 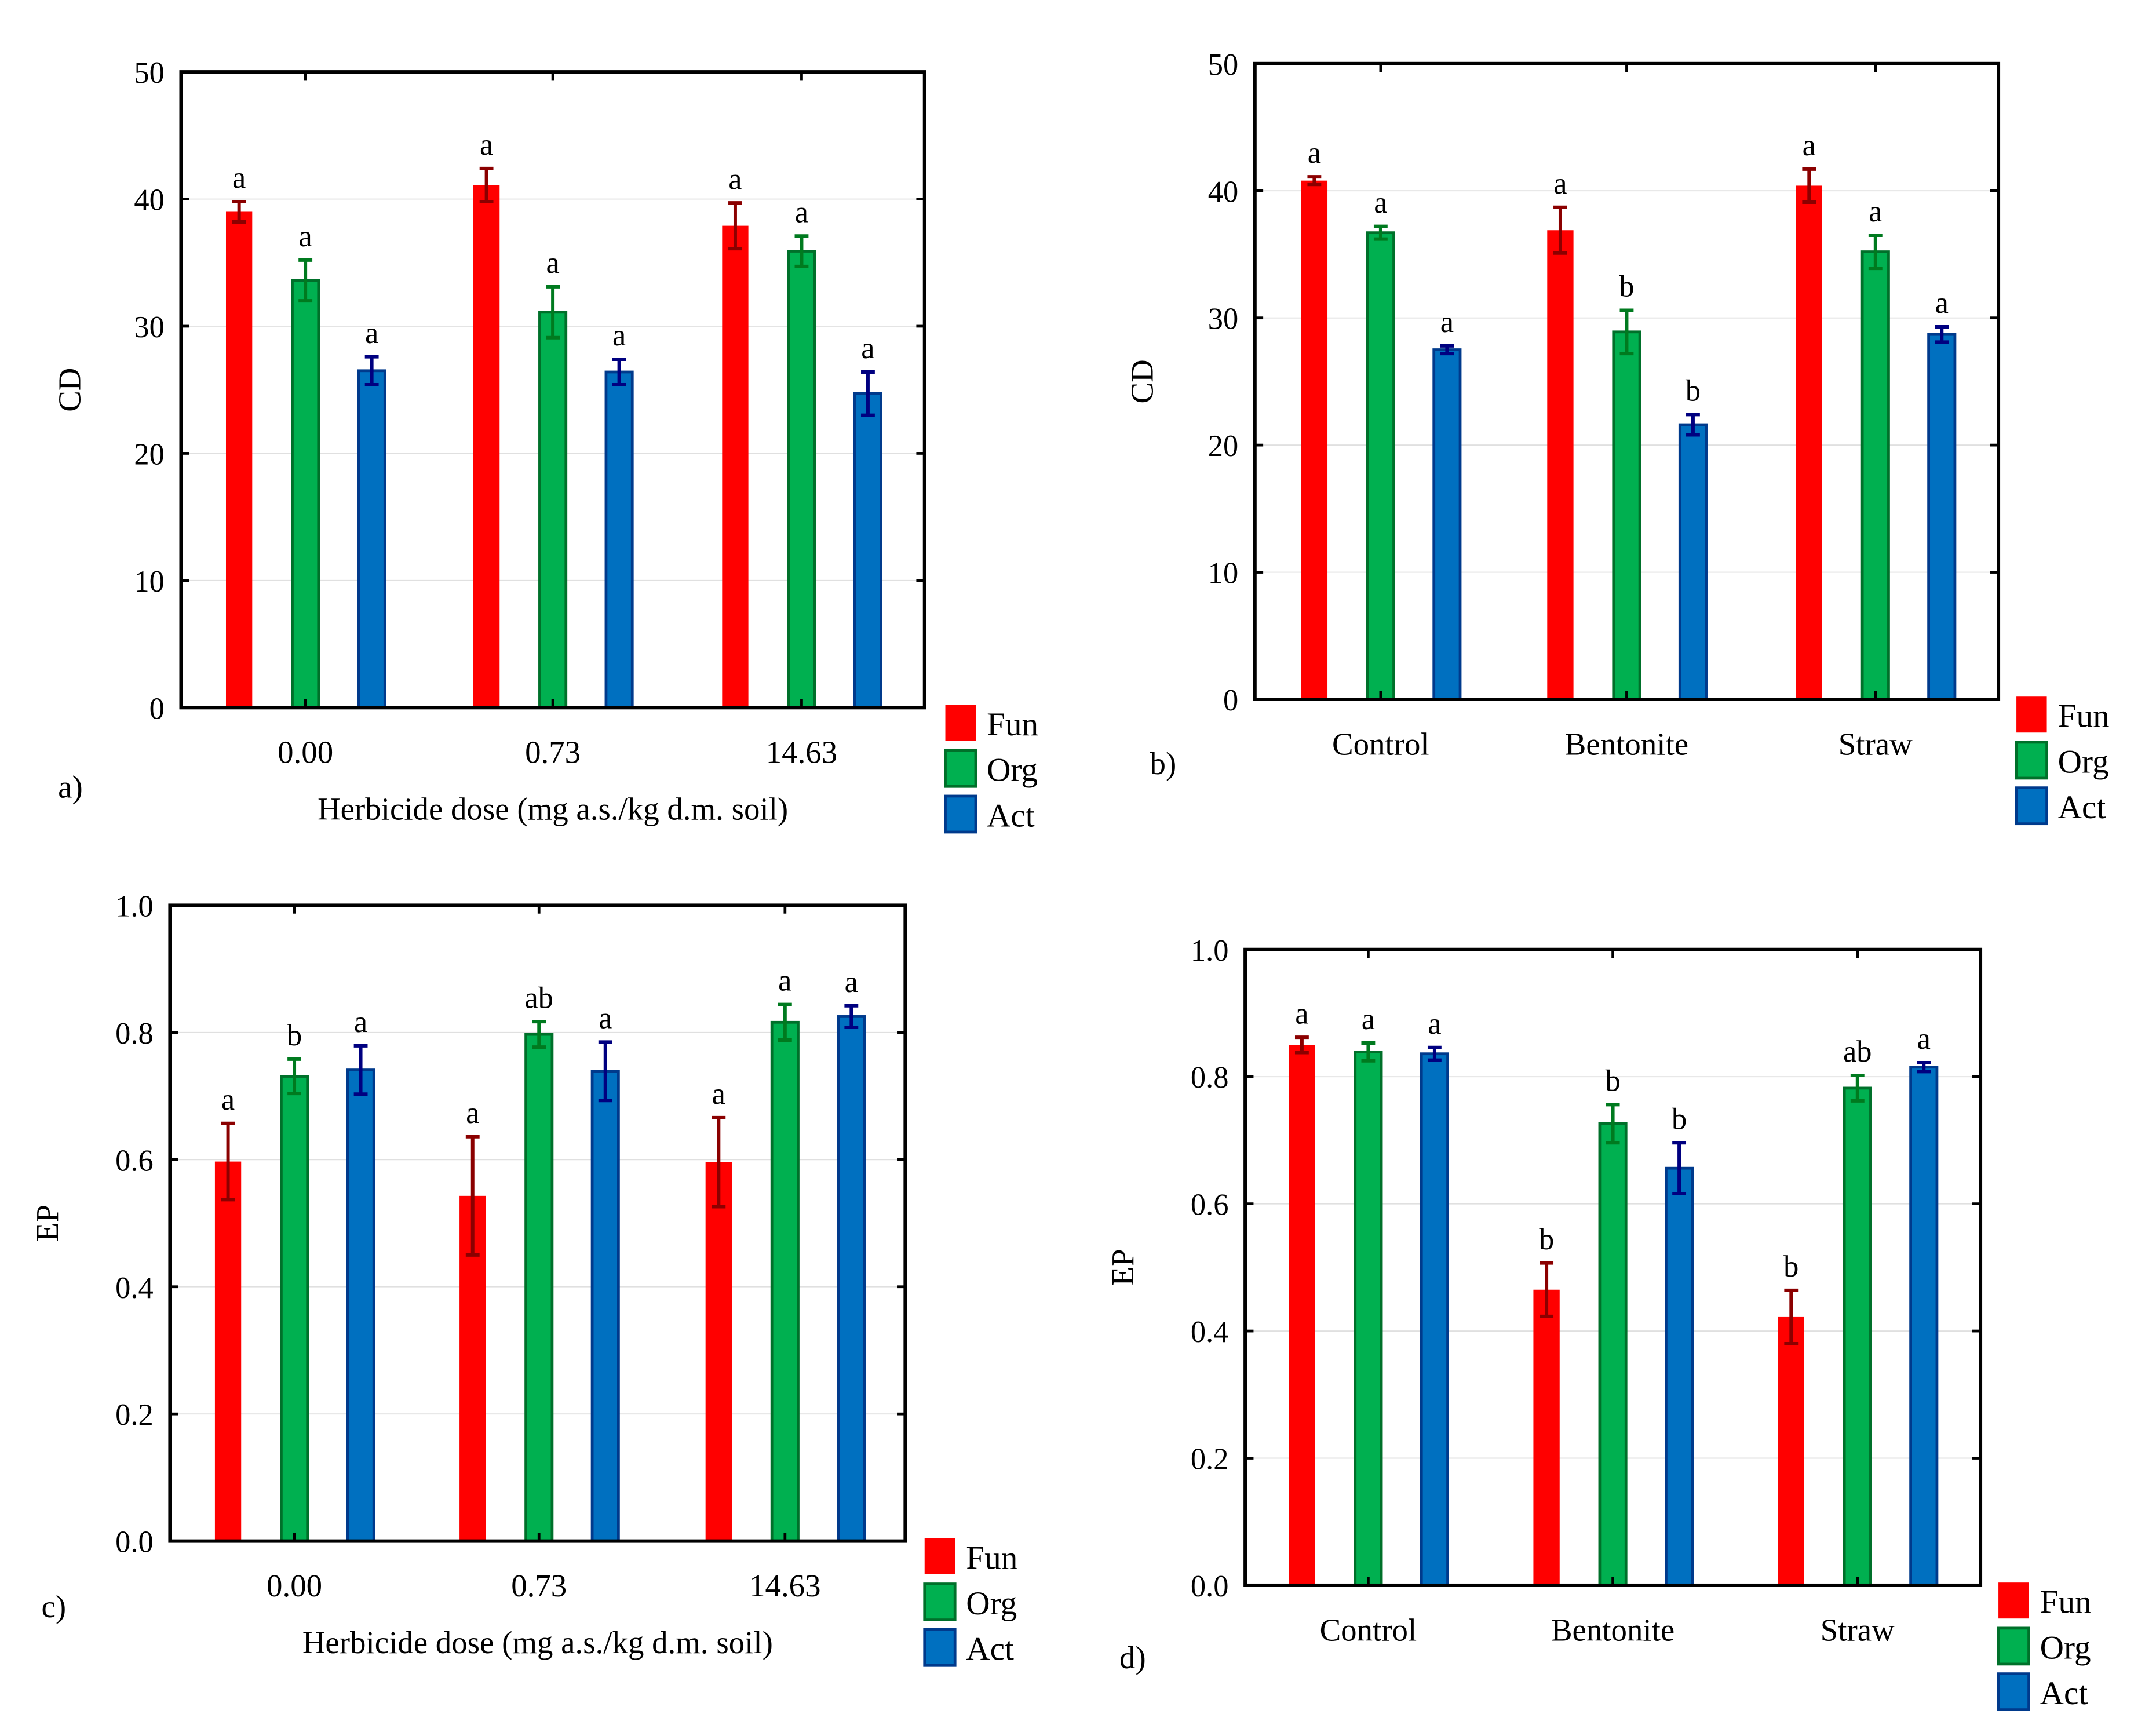 What do you see at coordinates (1132, 1657) in the screenshot?
I see `panel-label: d)` at bounding box center [1132, 1657].